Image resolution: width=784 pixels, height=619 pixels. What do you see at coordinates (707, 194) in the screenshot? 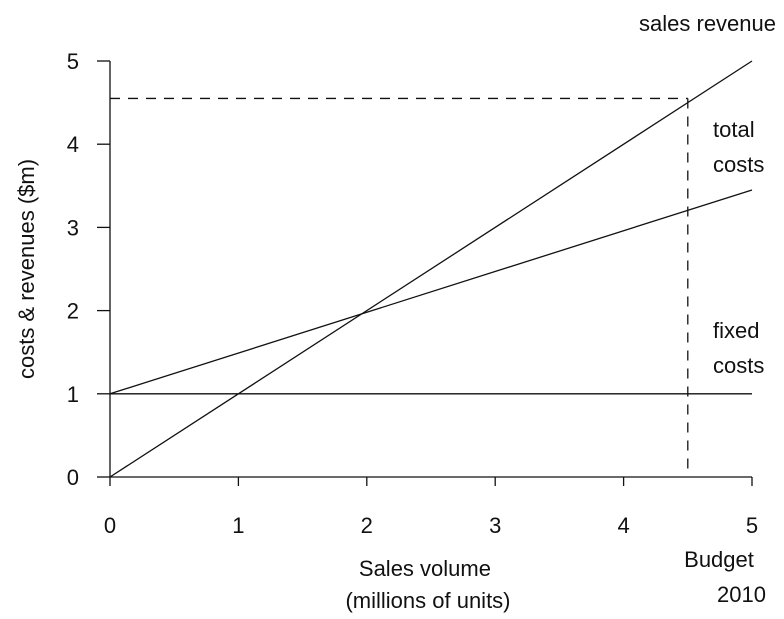
I see `series-labels: sales revenue total costs fixed costs` at bounding box center [707, 194].